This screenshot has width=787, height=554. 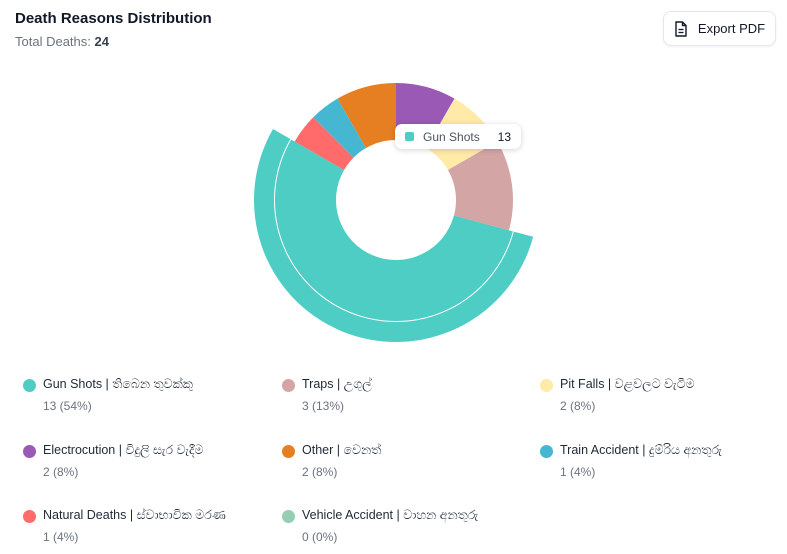 What do you see at coordinates (67, 406) in the screenshot?
I see `legend-value: 13 (54%)` at bounding box center [67, 406].